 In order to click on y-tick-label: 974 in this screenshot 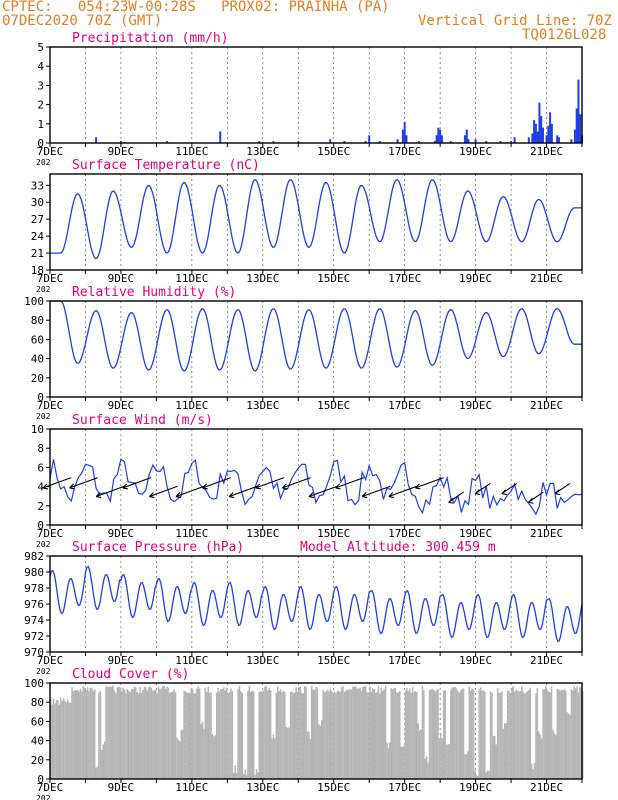, I will do `click(34, 620)`.